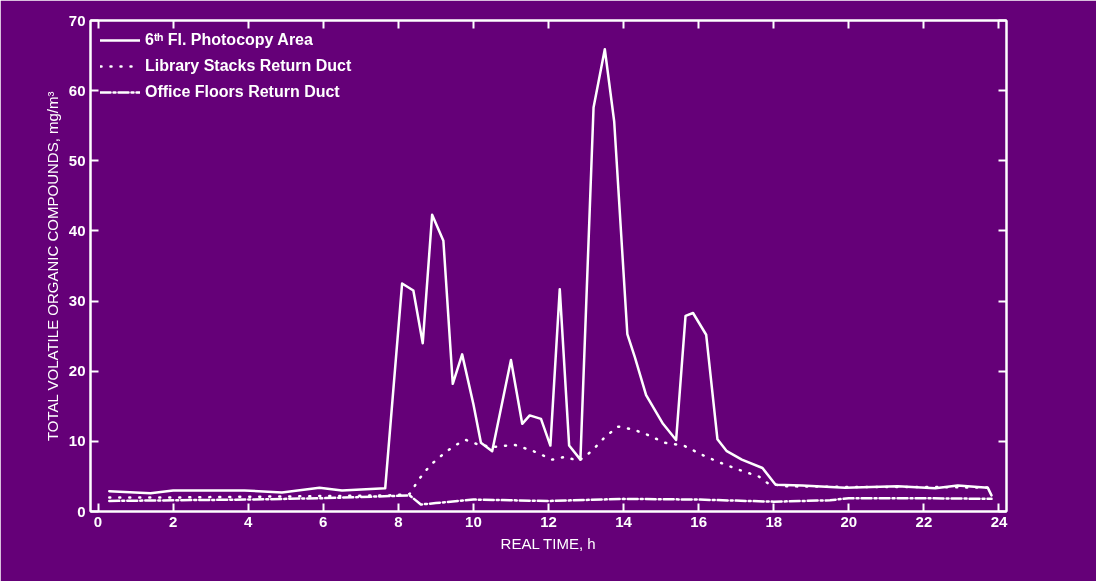 The image size is (1096, 581). I want to click on y-tick-label: 60, so click(77, 90).